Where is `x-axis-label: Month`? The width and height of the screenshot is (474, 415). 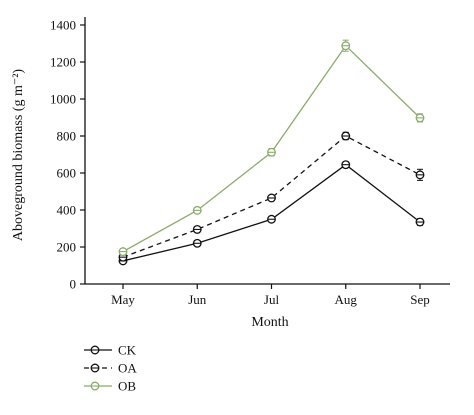
x-axis-label: Month is located at coordinates (269, 322).